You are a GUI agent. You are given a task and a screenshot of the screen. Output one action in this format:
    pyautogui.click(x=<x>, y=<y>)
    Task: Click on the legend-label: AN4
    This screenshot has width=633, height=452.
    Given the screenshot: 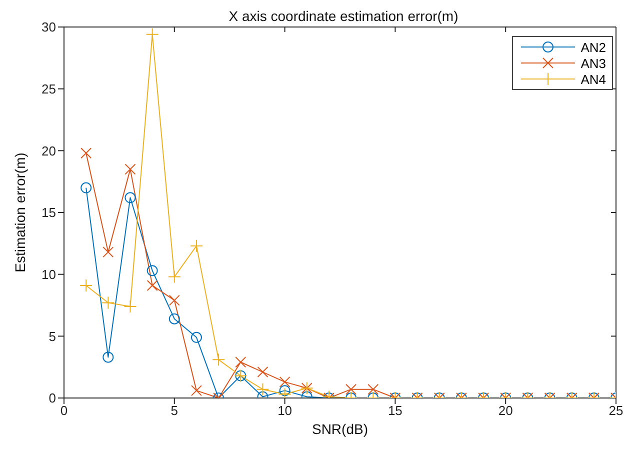 What is the action you would take?
    pyautogui.click(x=593, y=79)
    